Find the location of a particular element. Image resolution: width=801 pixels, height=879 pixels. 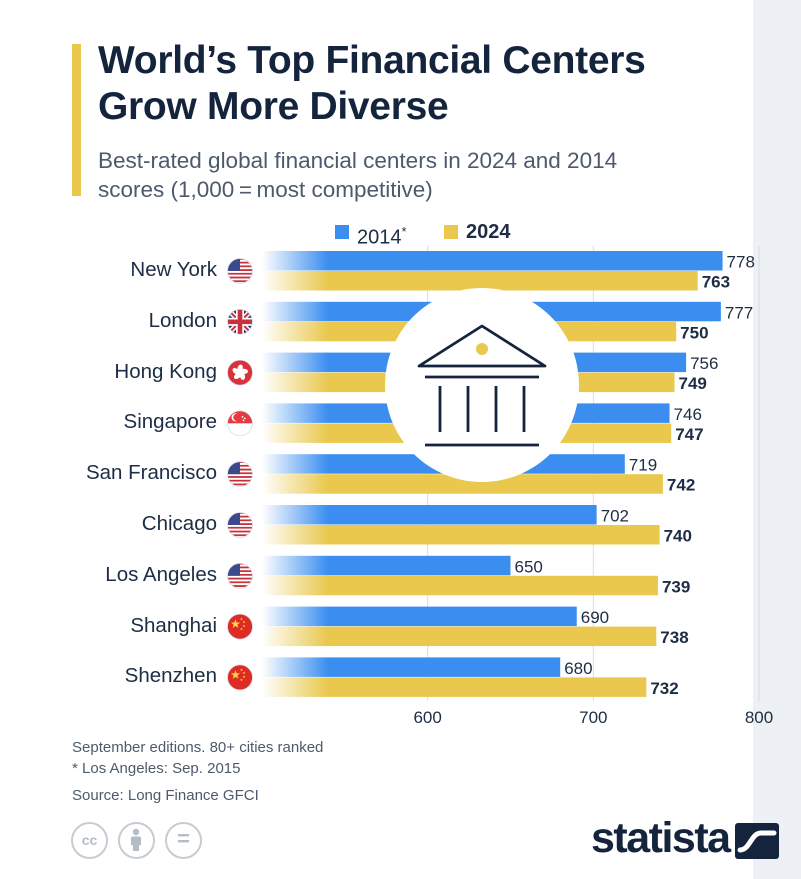

value-label-shenzhen-2024: 732 is located at coordinates (664, 688).